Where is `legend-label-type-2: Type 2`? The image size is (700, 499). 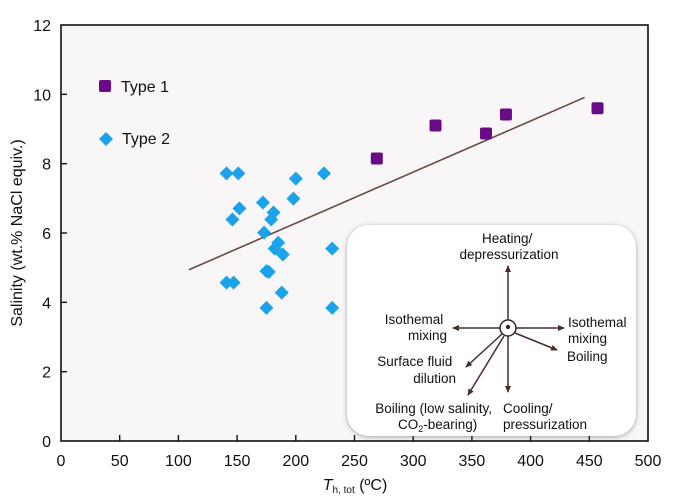 legend-label-type-2: Type 2 is located at coordinates (146, 139).